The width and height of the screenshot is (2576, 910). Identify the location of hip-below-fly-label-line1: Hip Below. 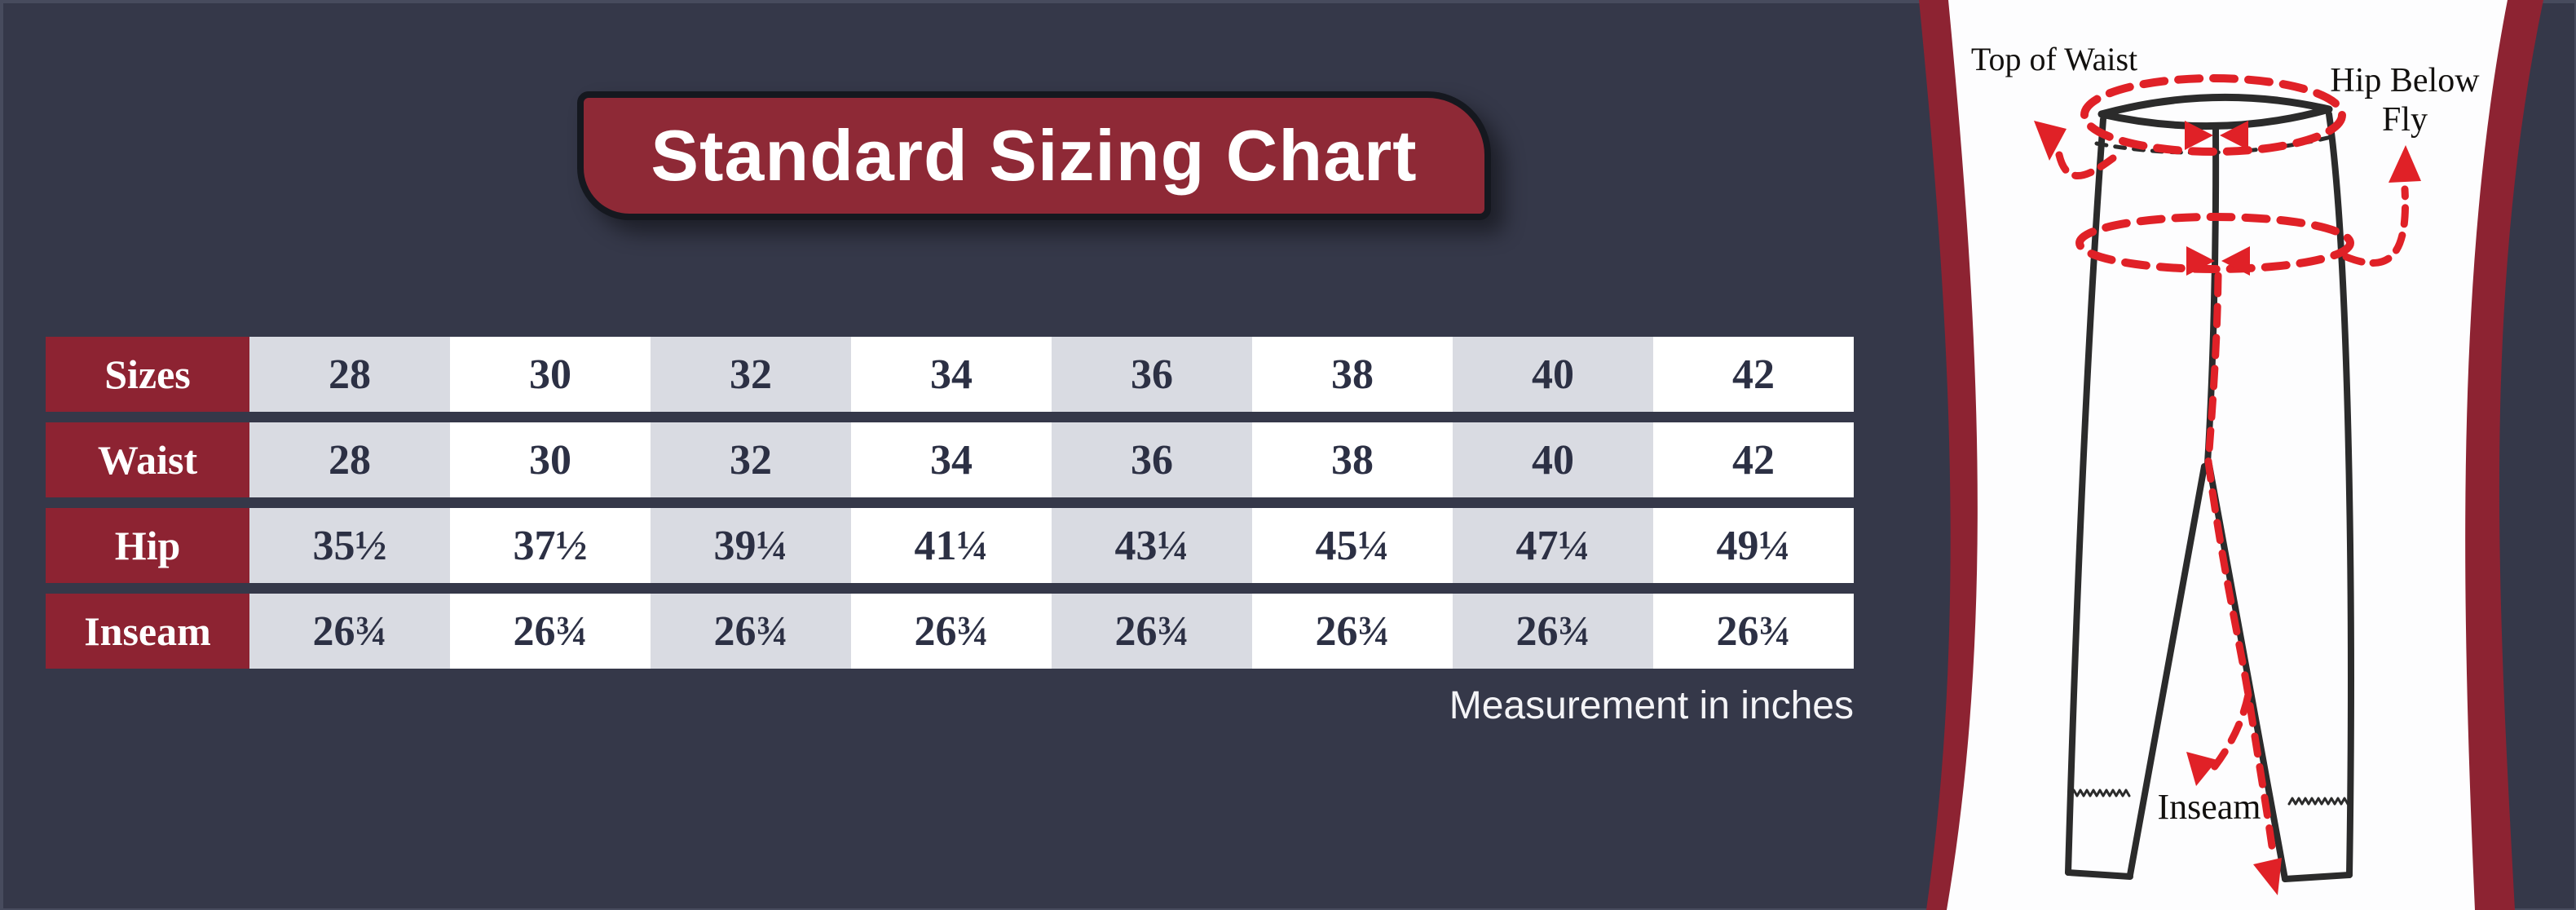
(2405, 80).